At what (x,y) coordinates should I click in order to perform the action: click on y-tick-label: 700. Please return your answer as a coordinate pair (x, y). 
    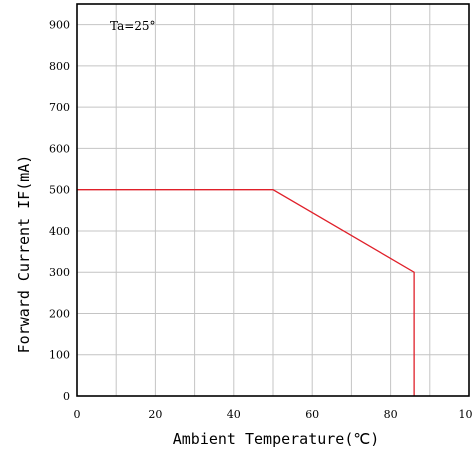
    Looking at the image, I should click on (59, 107).